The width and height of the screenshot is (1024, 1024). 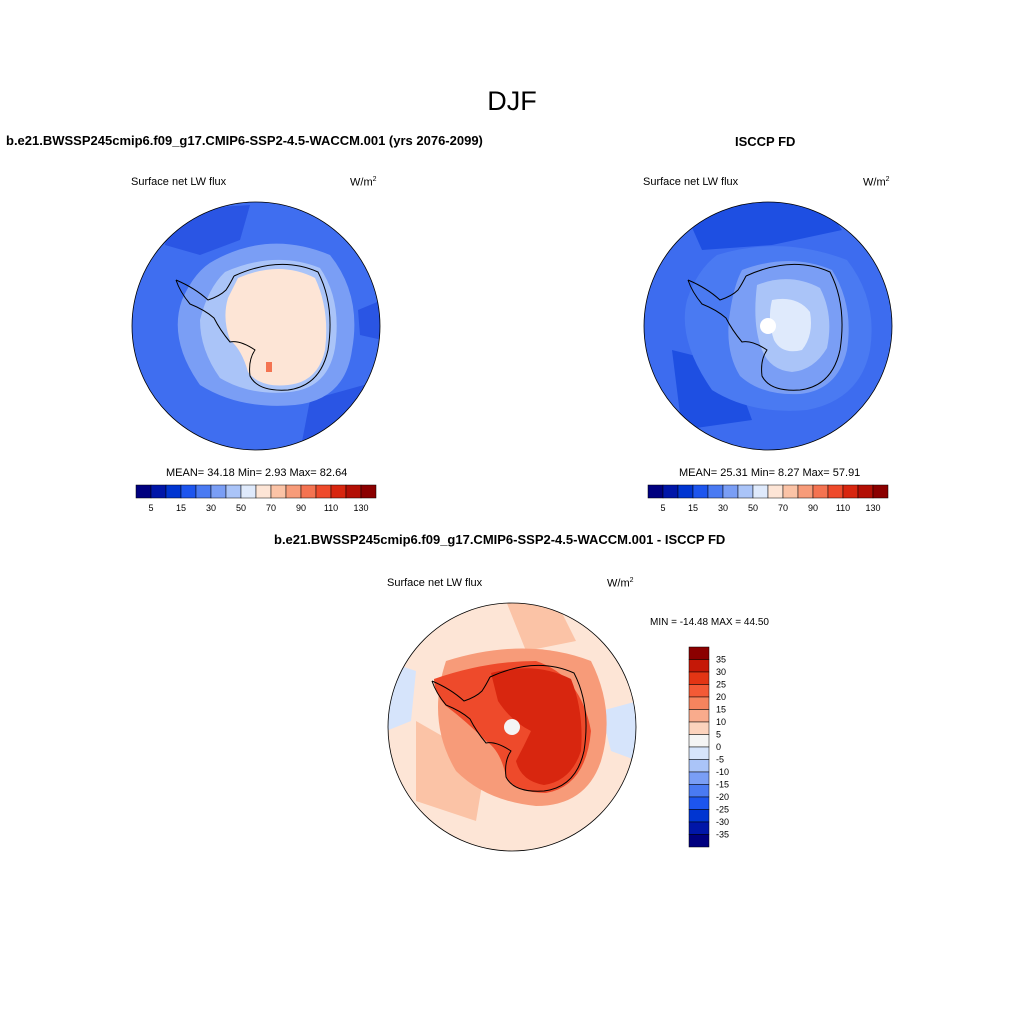 What do you see at coordinates (721, 672) in the screenshot?
I see `diff-colorbar-tick-label: 30` at bounding box center [721, 672].